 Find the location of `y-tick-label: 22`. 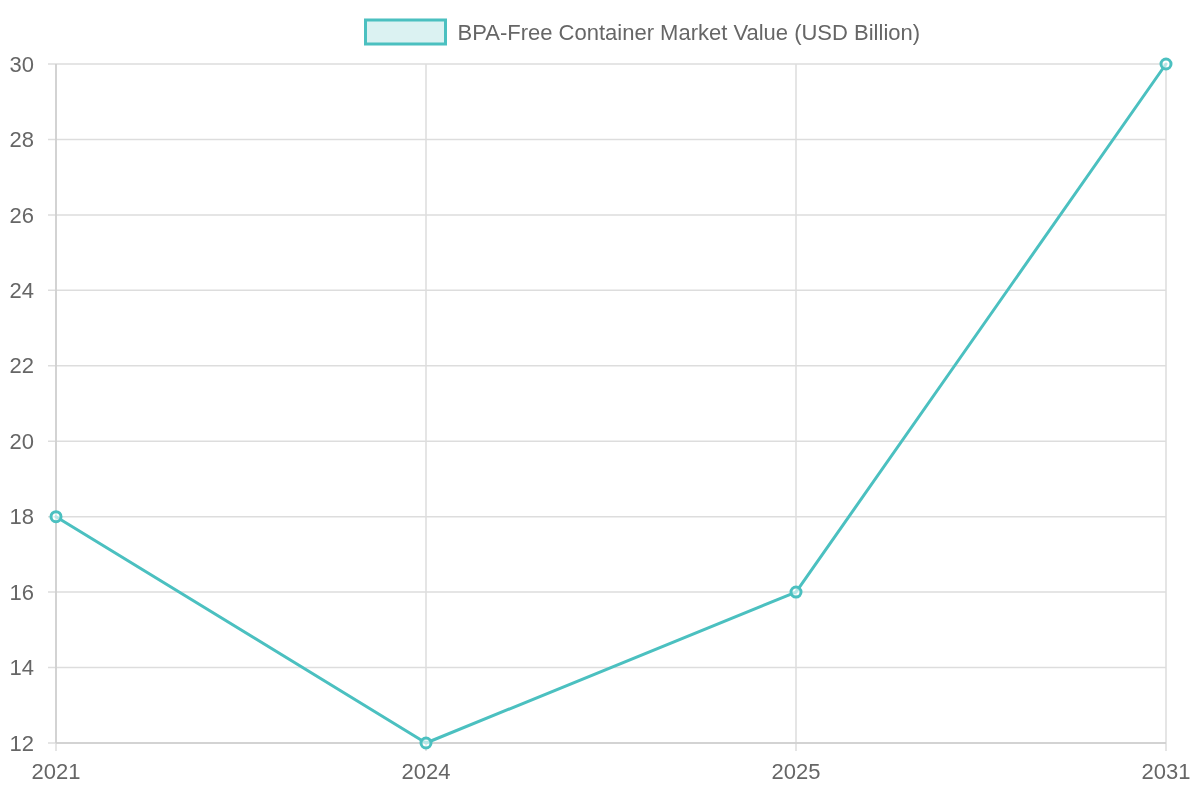

y-tick-label: 22 is located at coordinates (21, 366).